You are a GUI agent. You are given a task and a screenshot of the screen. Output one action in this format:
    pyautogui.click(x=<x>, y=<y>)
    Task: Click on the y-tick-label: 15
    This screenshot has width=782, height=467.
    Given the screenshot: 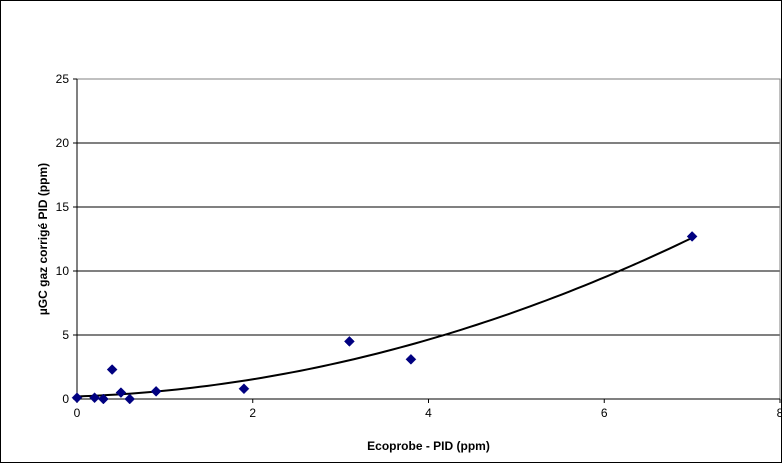 What is the action you would take?
    pyautogui.click(x=63, y=207)
    